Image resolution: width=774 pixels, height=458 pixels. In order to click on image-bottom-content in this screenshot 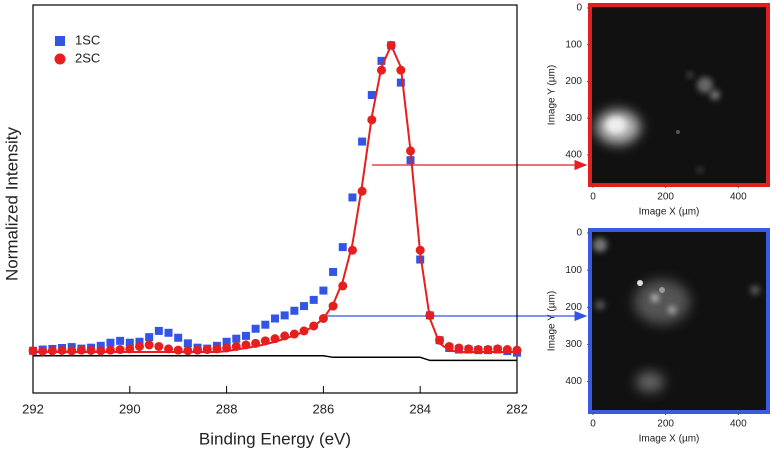, I will do `click(679, 321)`.